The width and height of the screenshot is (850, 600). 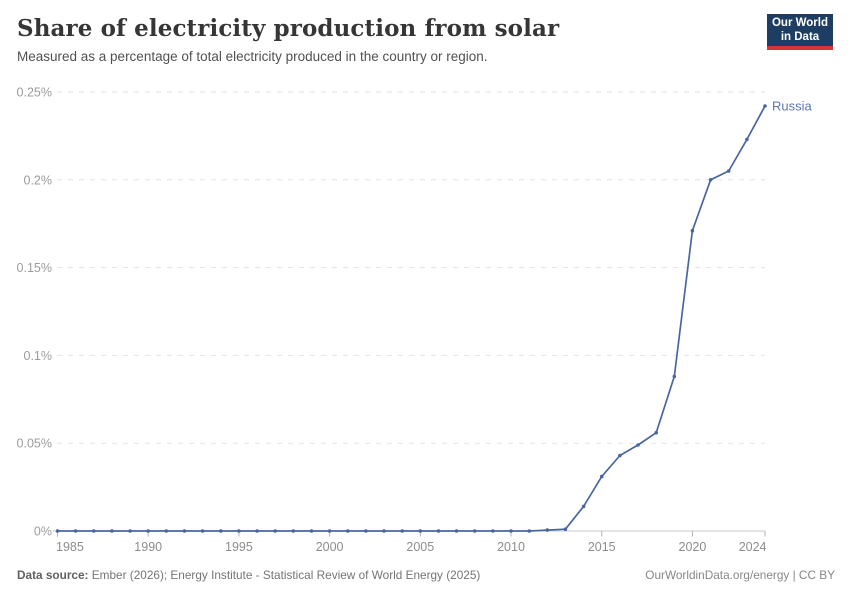 I want to click on credit-link: OurWorldinData.org/energy | CC BY, so click(x=740, y=575).